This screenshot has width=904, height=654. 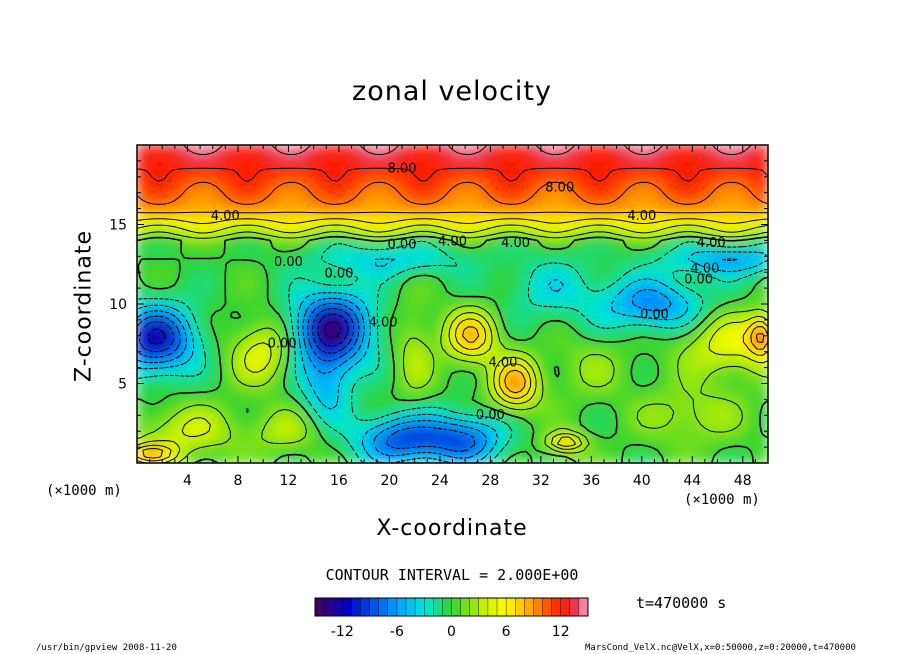 I want to click on contour-label: 4.00, so click(x=503, y=362).